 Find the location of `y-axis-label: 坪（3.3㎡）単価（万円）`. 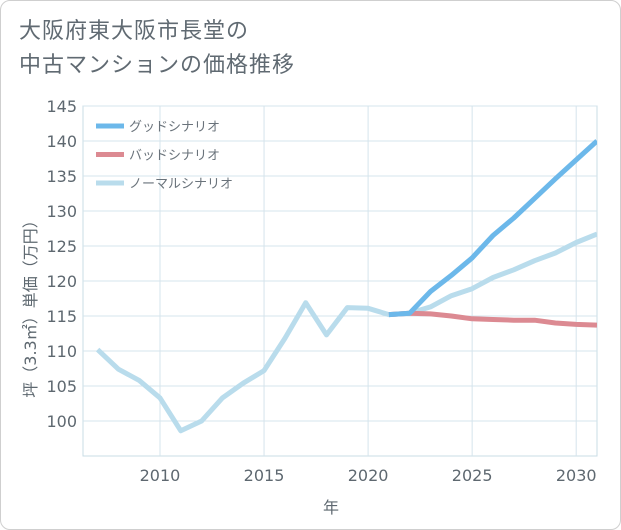

y-axis-label: 坪（3.3㎡）単価（万円） is located at coordinates (30, 304).